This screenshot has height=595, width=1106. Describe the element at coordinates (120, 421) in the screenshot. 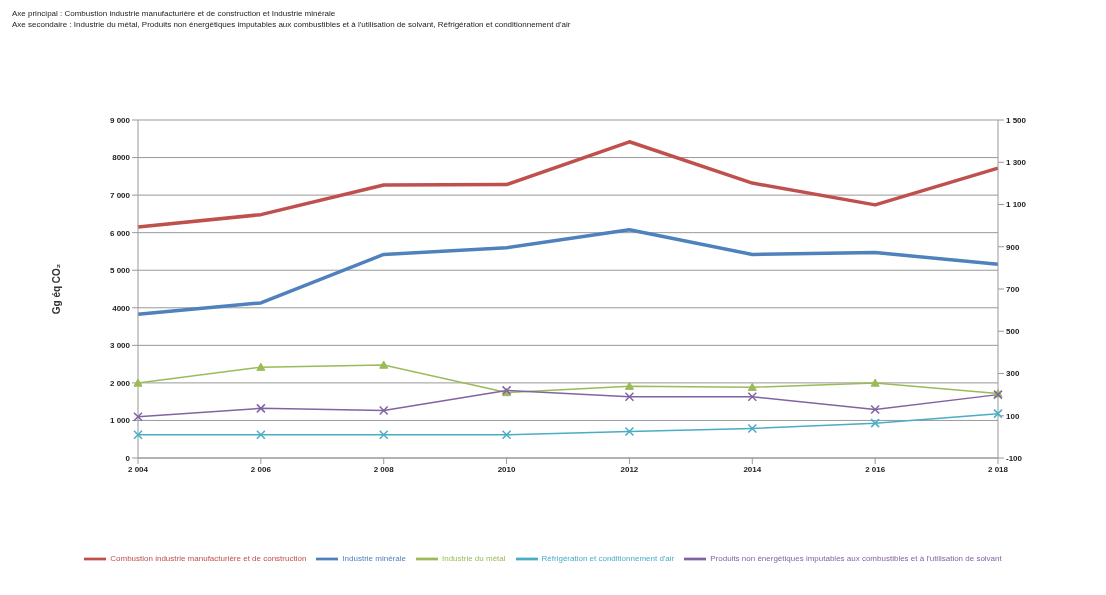

I see `y-tick-label: 1 000` at that location.